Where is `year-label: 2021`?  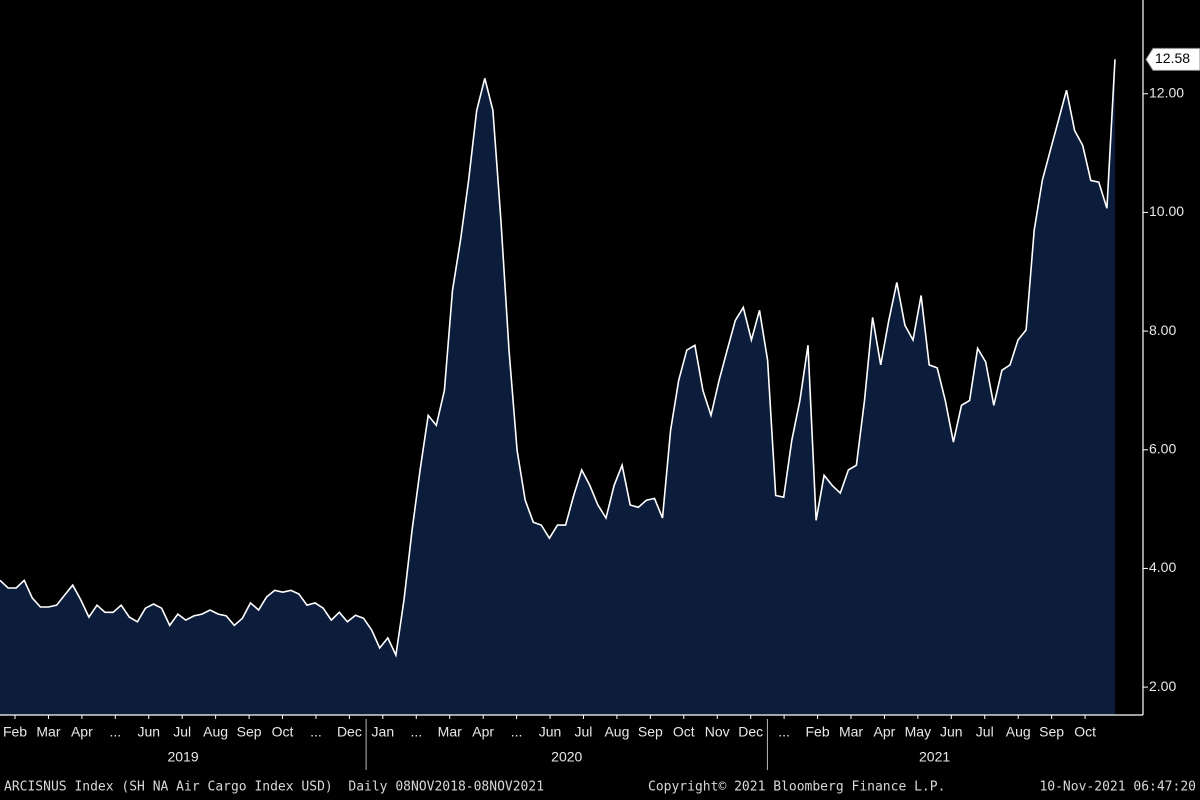 year-label: 2021 is located at coordinates (934, 757).